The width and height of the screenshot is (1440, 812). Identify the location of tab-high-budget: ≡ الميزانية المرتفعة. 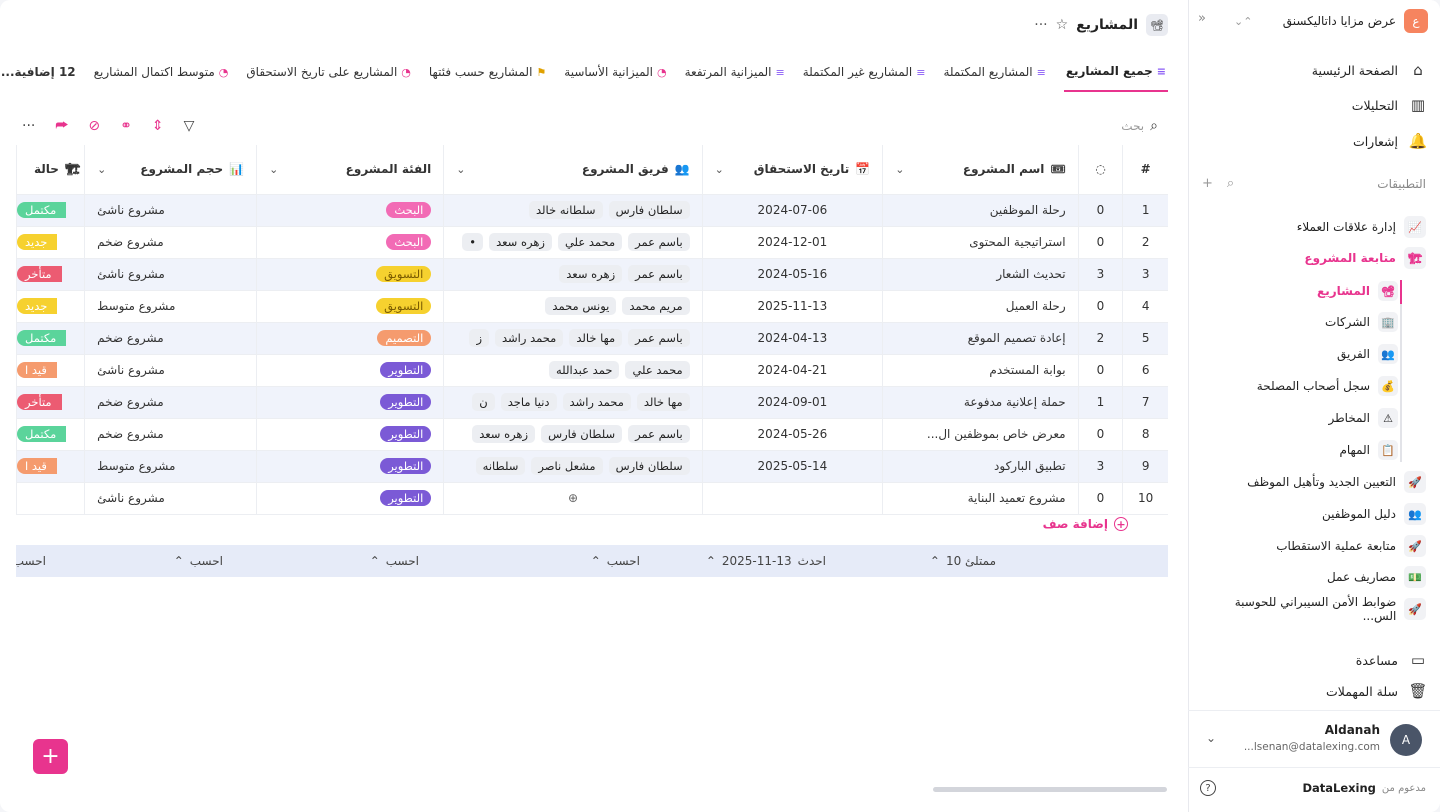
(735, 72).